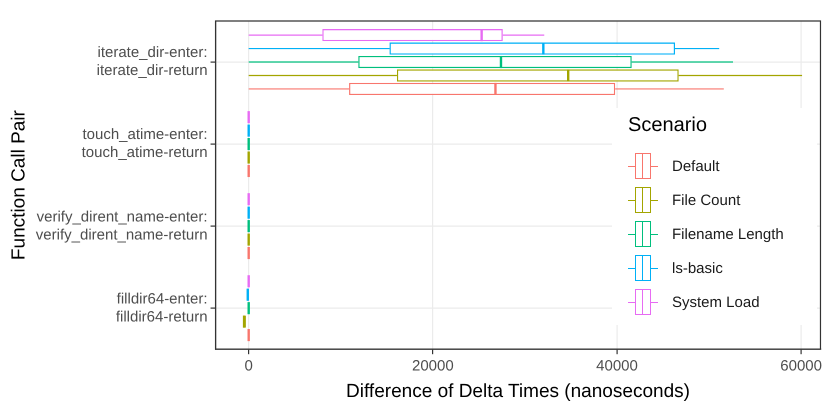 The width and height of the screenshot is (825, 409). What do you see at coordinates (433, 365) in the screenshot?
I see `x-tick-label: 20000` at bounding box center [433, 365].